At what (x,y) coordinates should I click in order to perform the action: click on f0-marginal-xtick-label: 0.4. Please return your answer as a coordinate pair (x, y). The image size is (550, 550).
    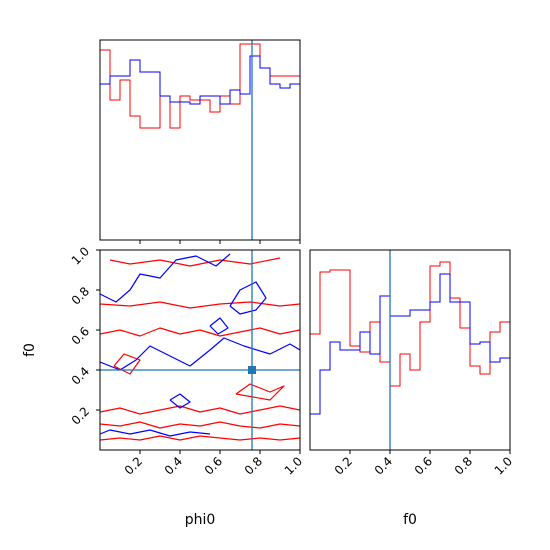
    Looking at the image, I should click on (383, 465).